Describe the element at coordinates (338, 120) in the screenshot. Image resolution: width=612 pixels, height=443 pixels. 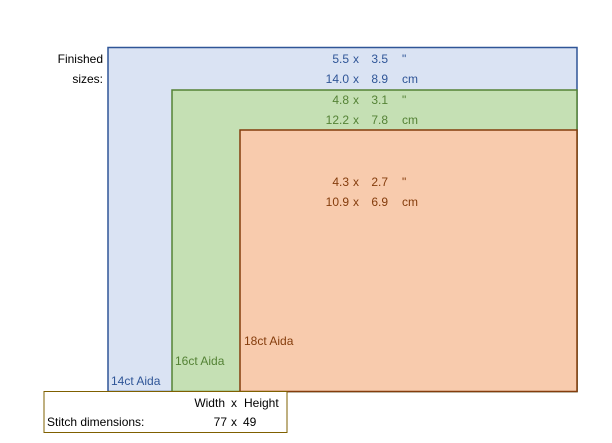
I see `width: 12.2` at that location.